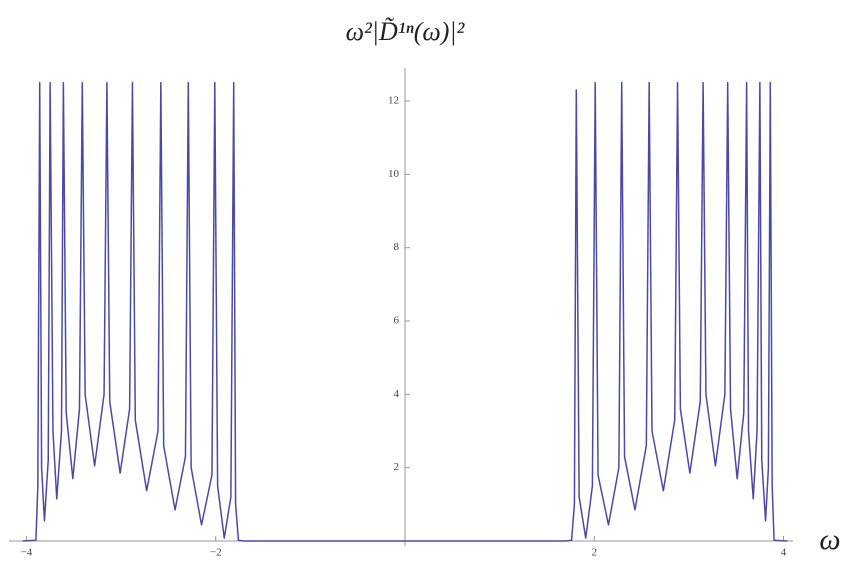 This screenshot has width=860, height=566. I want to click on y-tick-label: 10, so click(394, 174).